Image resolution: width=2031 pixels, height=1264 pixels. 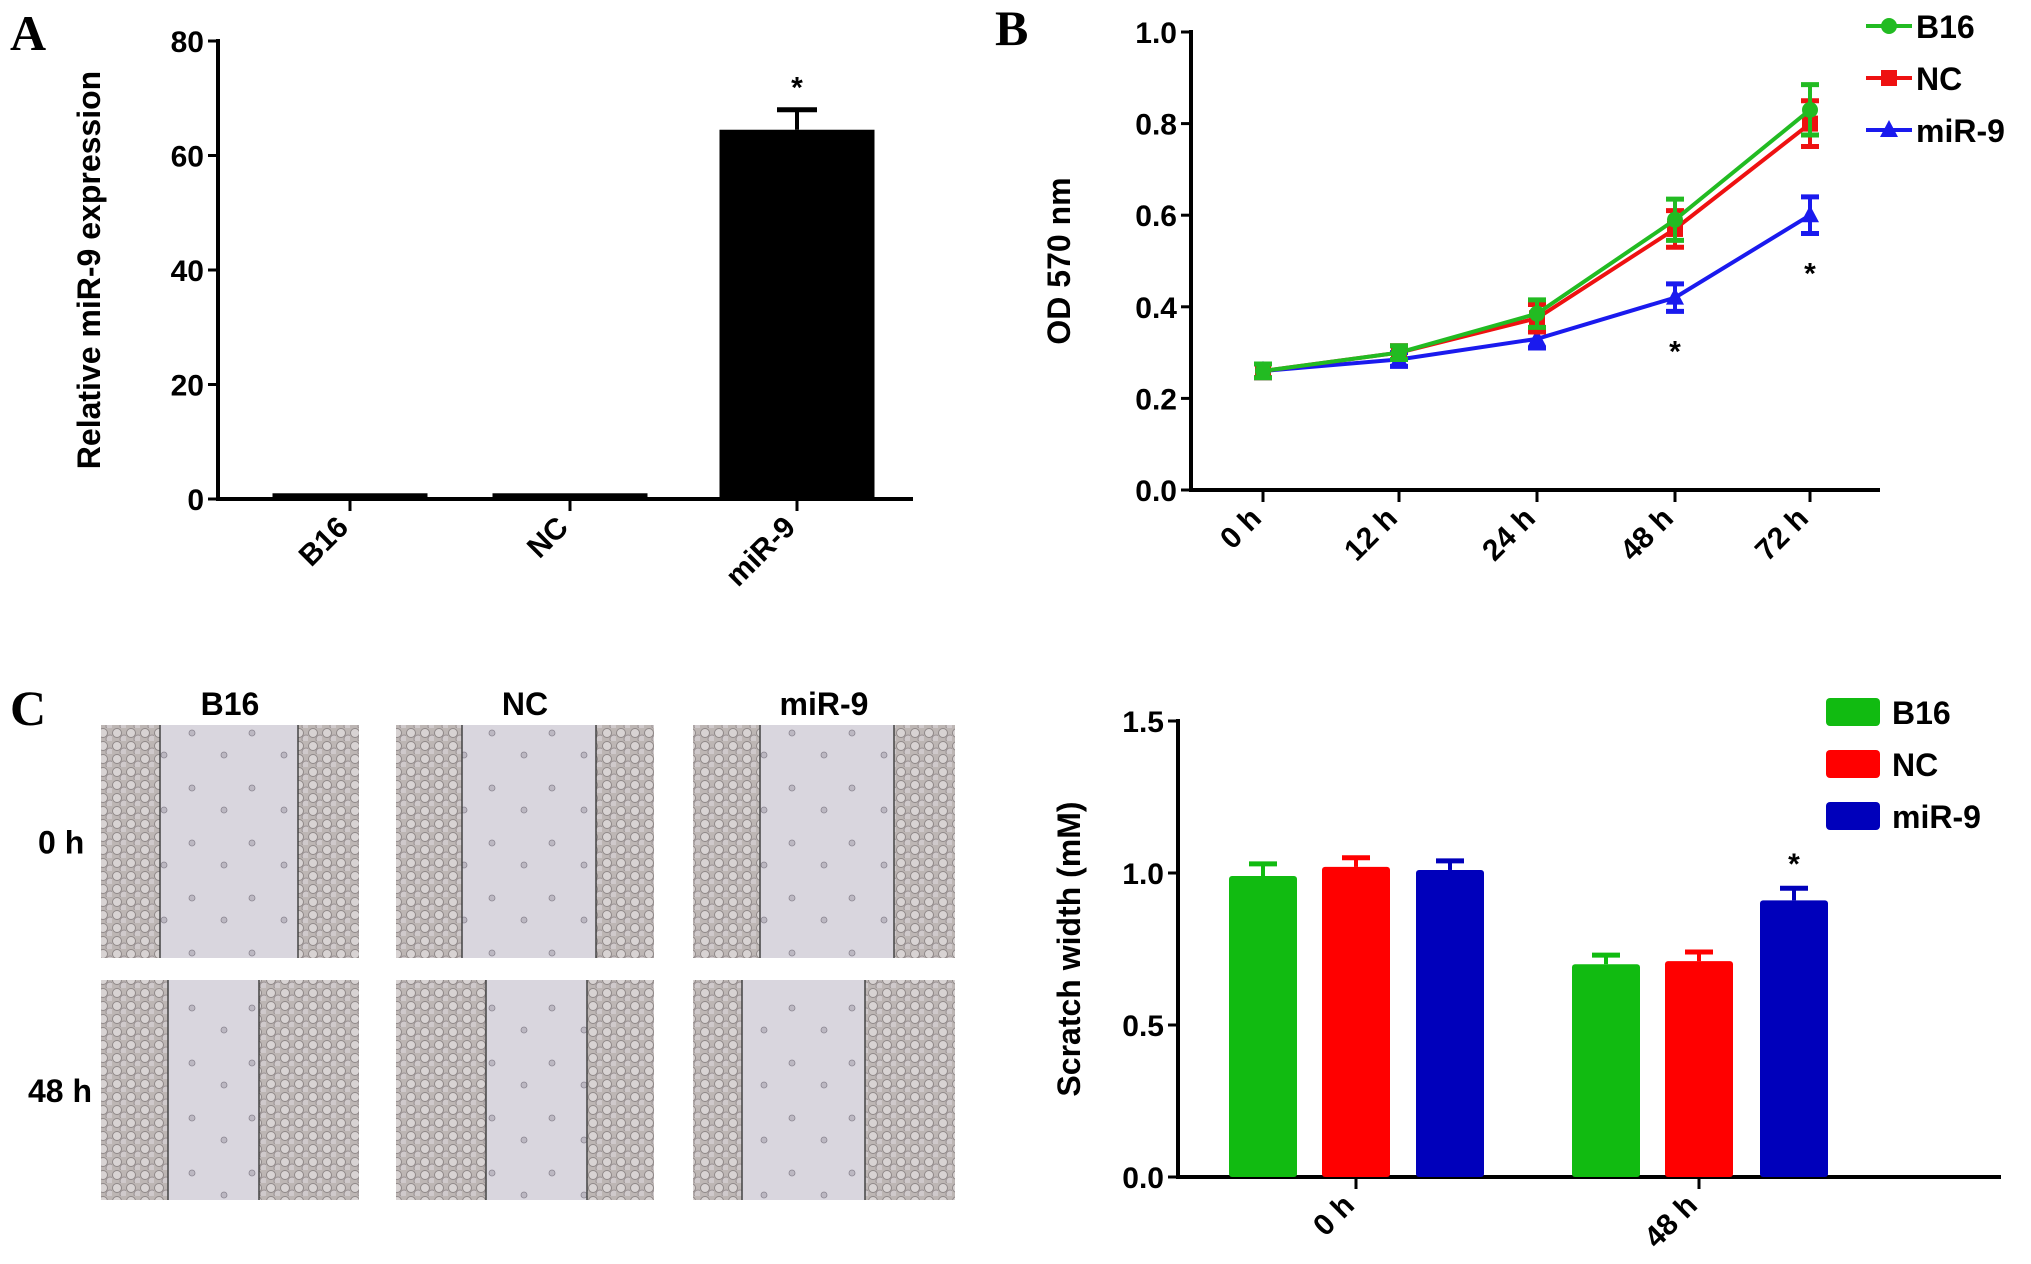 I want to click on bar-mir-9-0h, so click(x=1450, y=1023).